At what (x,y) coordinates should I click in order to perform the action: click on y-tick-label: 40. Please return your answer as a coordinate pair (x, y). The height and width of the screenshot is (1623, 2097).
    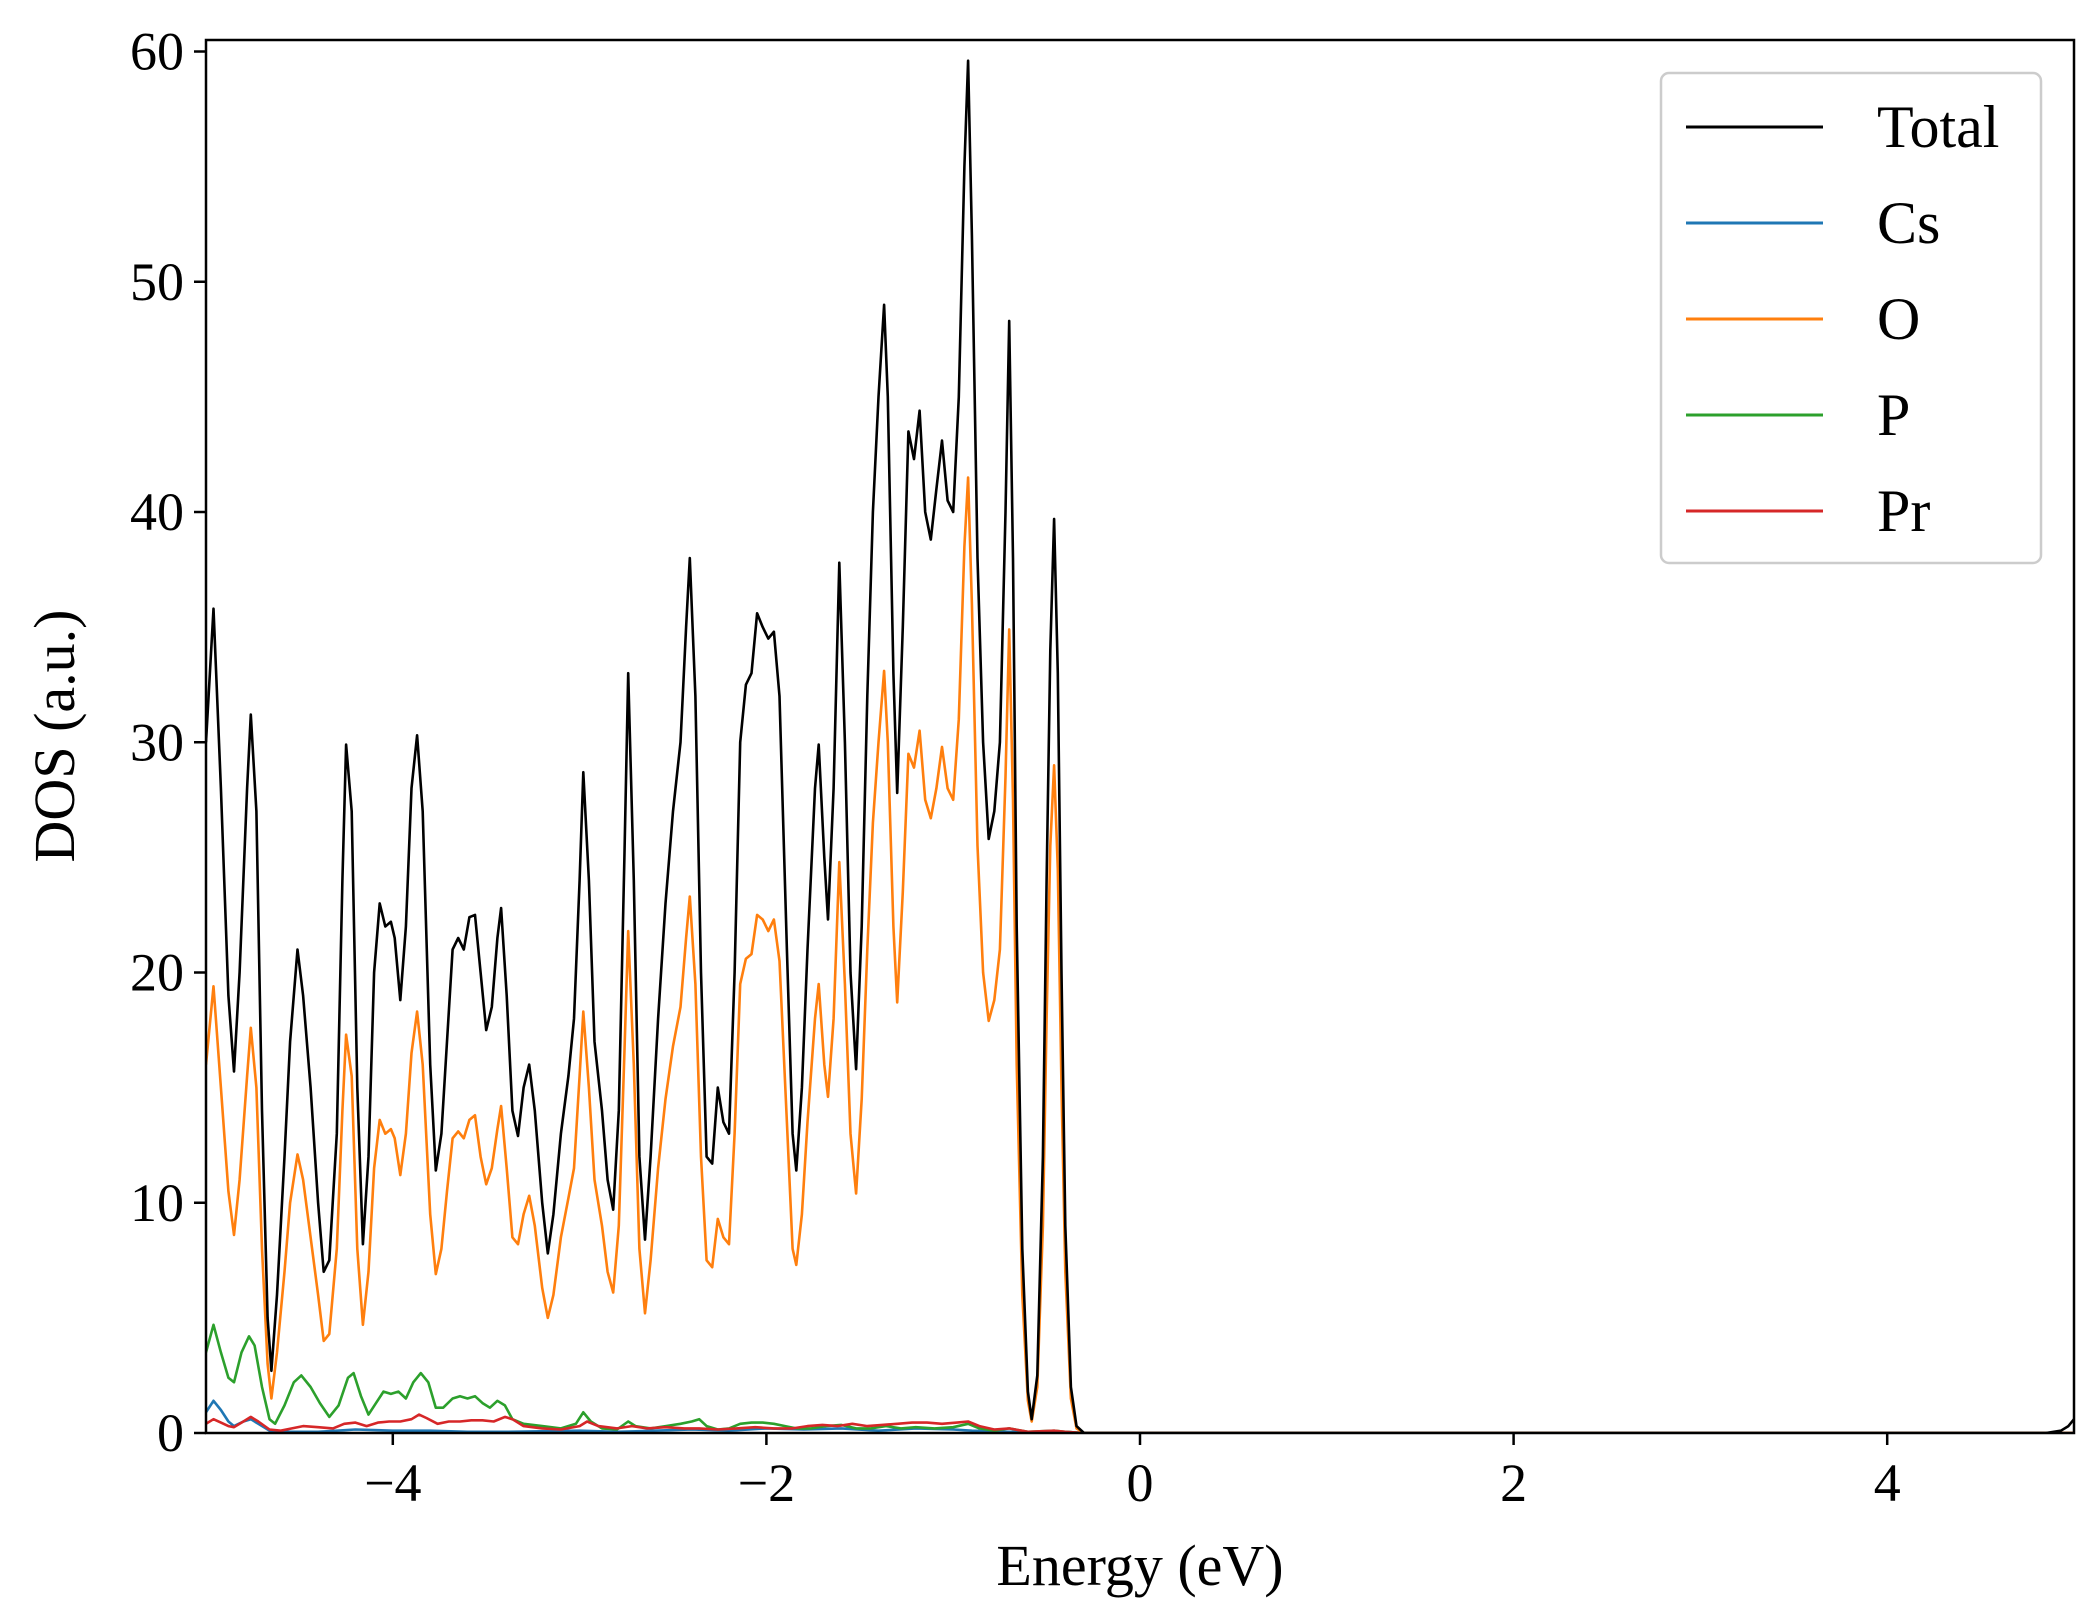
    Looking at the image, I should click on (157, 512).